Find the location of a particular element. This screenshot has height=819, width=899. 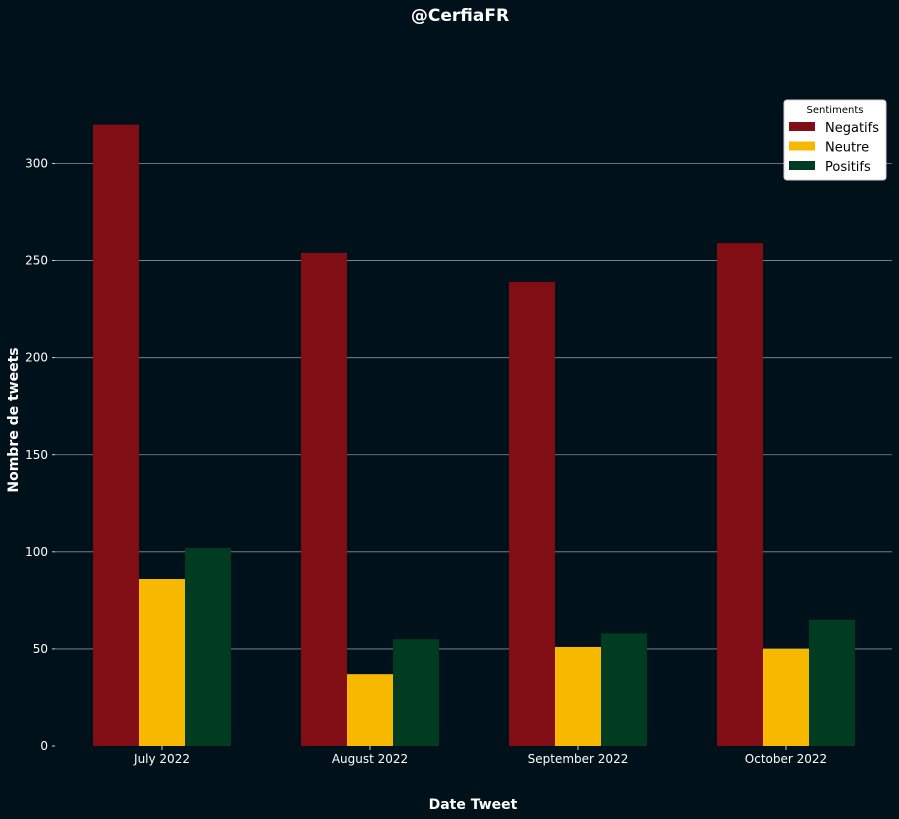

x-tick-label: October 2022 is located at coordinates (786, 759).